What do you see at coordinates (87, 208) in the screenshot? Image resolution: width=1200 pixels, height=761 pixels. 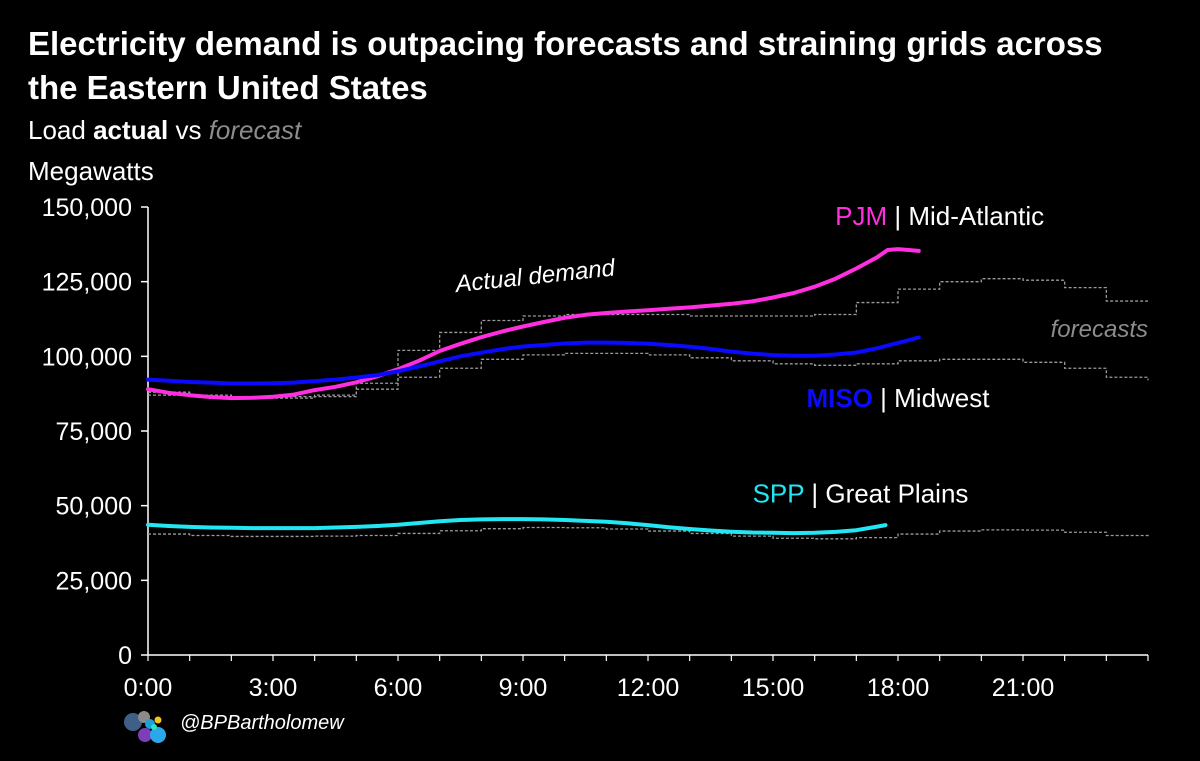 I see `y-tick-label: 150,000` at bounding box center [87, 208].